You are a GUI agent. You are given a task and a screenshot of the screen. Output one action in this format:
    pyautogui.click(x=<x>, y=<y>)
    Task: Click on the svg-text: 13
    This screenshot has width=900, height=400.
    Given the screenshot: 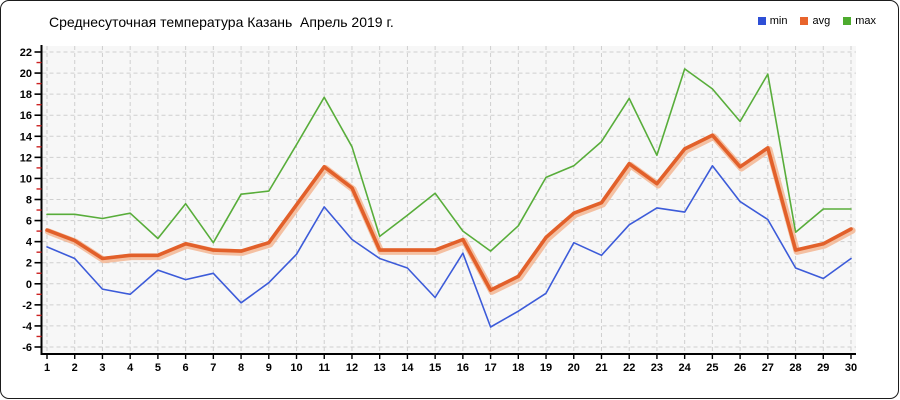 What is the action you would take?
    pyautogui.click(x=380, y=368)
    